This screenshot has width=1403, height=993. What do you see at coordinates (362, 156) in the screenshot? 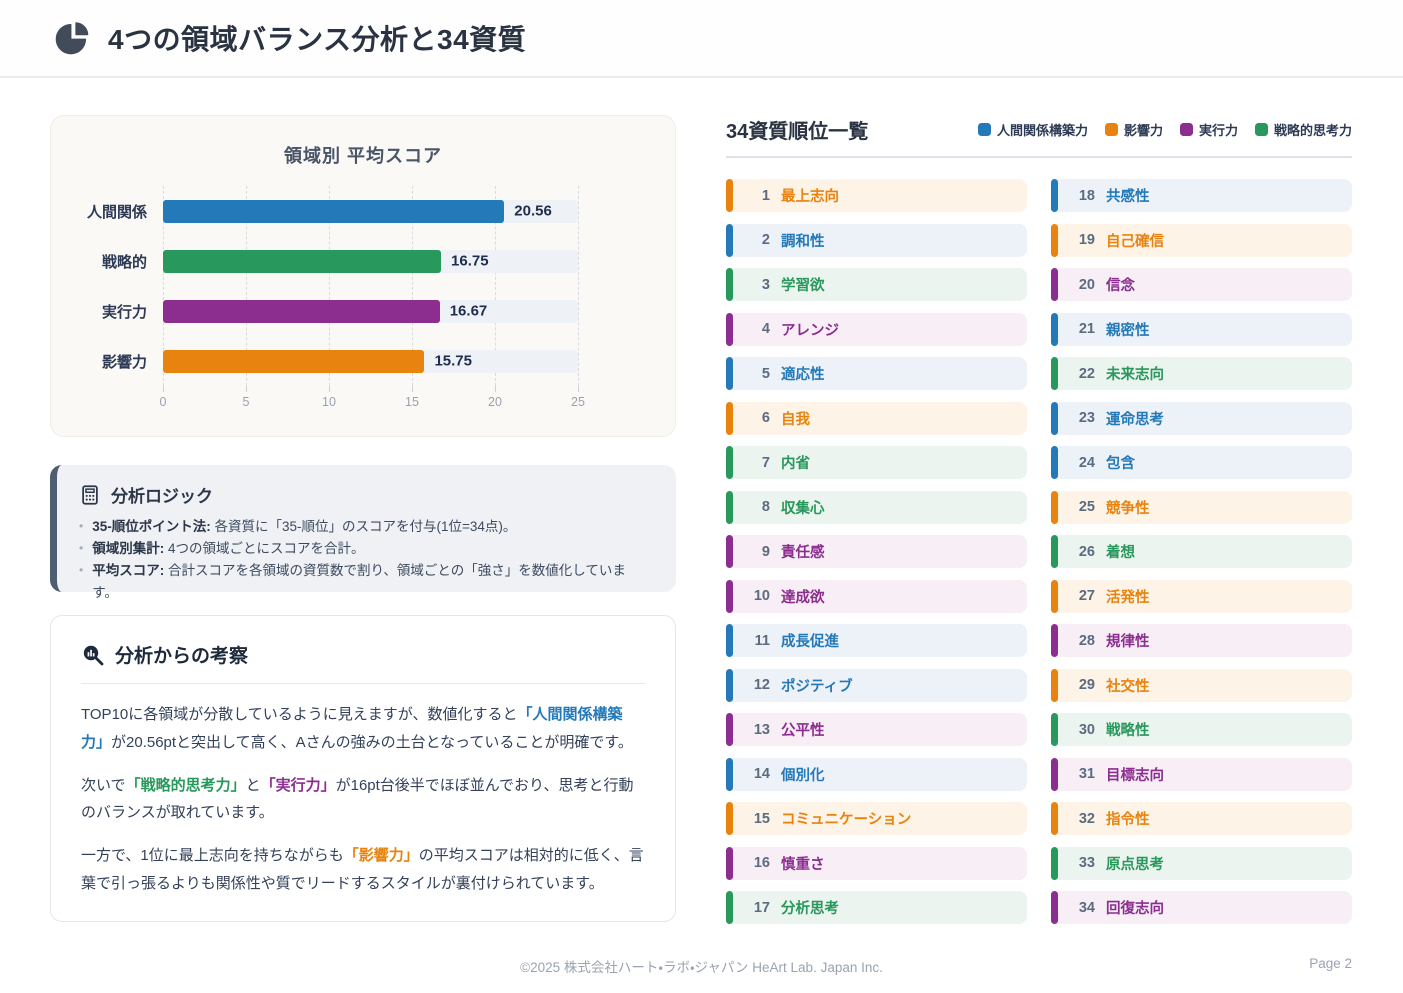
I see `chart-title: 領域別 平均スコア` at bounding box center [362, 156].